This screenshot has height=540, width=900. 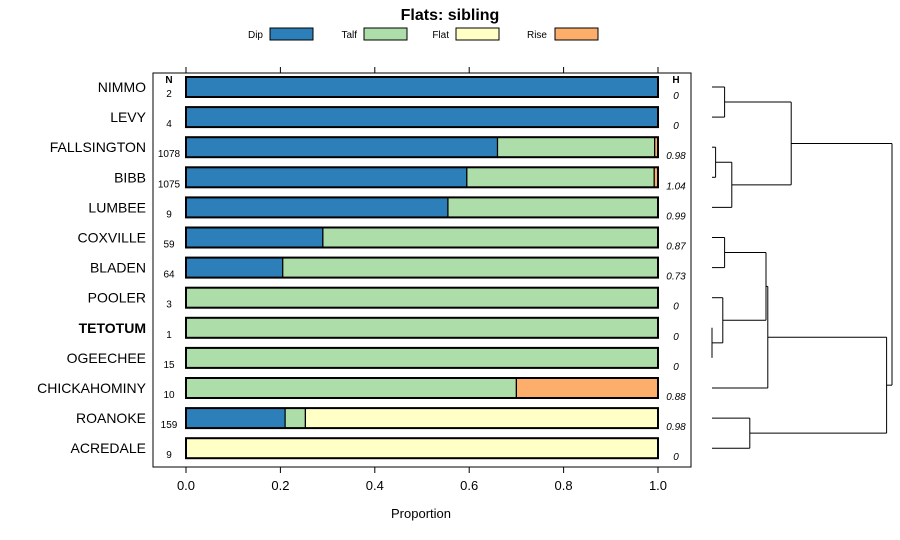 What do you see at coordinates (676, 216) in the screenshot?
I see `h-value-lumbee: 0.99` at bounding box center [676, 216].